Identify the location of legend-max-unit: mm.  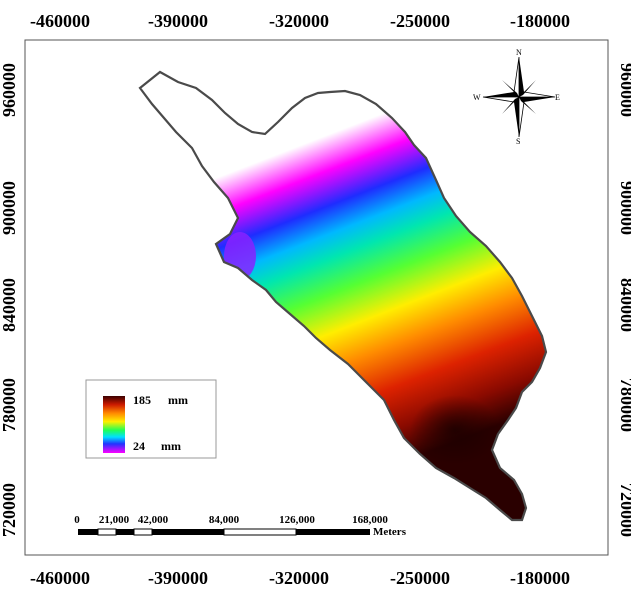
(178, 400).